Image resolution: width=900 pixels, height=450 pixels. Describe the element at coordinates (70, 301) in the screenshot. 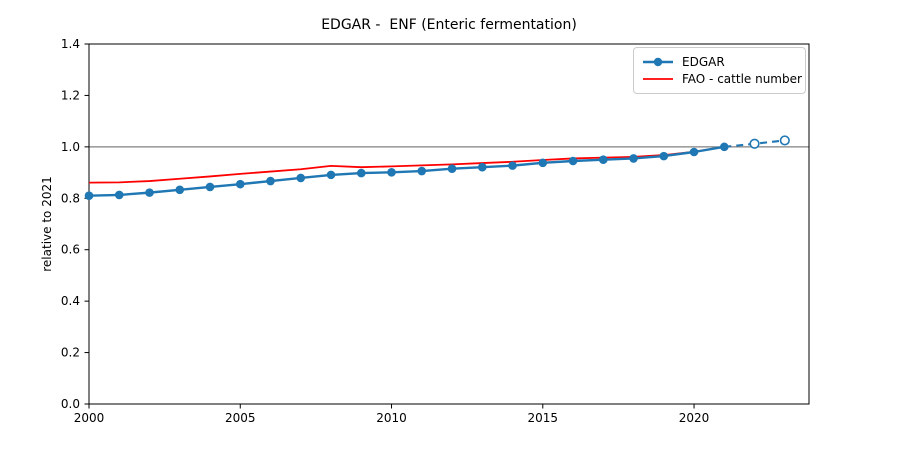

I see `y-tick-label: 0.4` at that location.